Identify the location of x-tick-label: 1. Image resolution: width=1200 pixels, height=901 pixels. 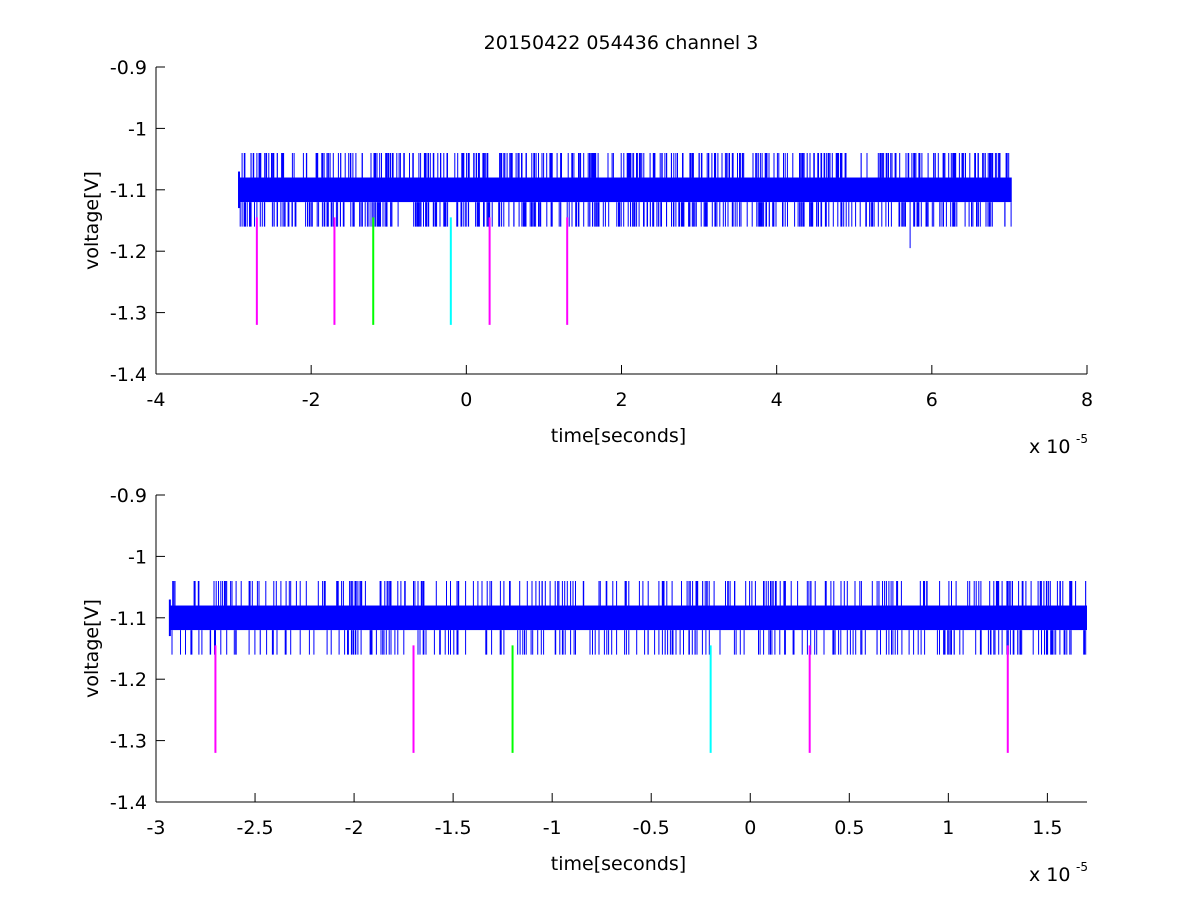
(948, 828).